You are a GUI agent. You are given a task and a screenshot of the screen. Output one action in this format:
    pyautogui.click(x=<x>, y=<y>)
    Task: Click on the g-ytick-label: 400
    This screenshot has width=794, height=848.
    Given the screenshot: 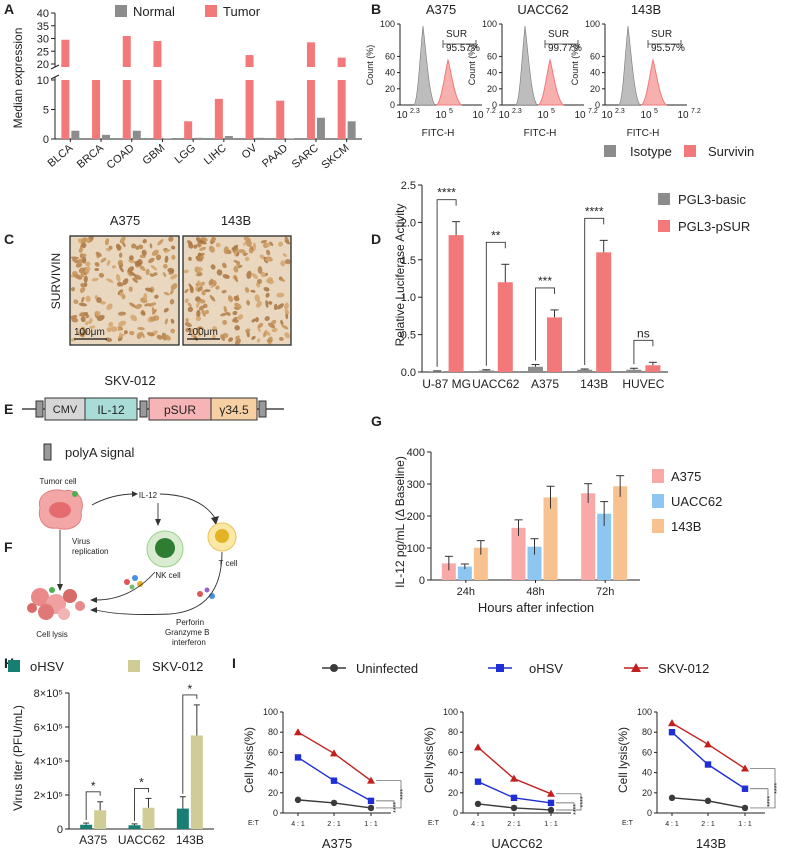 What is the action you would take?
    pyautogui.click(x=416, y=453)
    